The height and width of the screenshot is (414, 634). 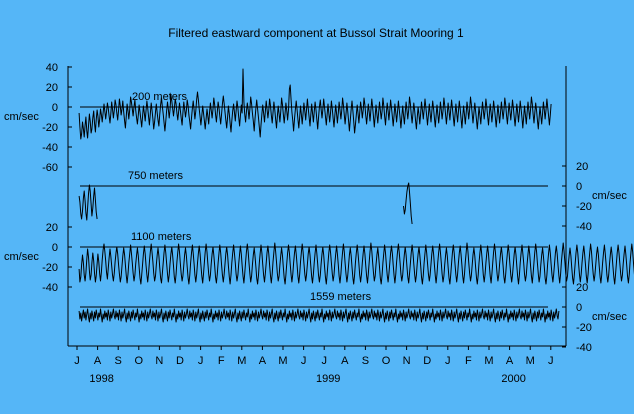 I want to click on year-label: 1998, so click(x=101, y=379).